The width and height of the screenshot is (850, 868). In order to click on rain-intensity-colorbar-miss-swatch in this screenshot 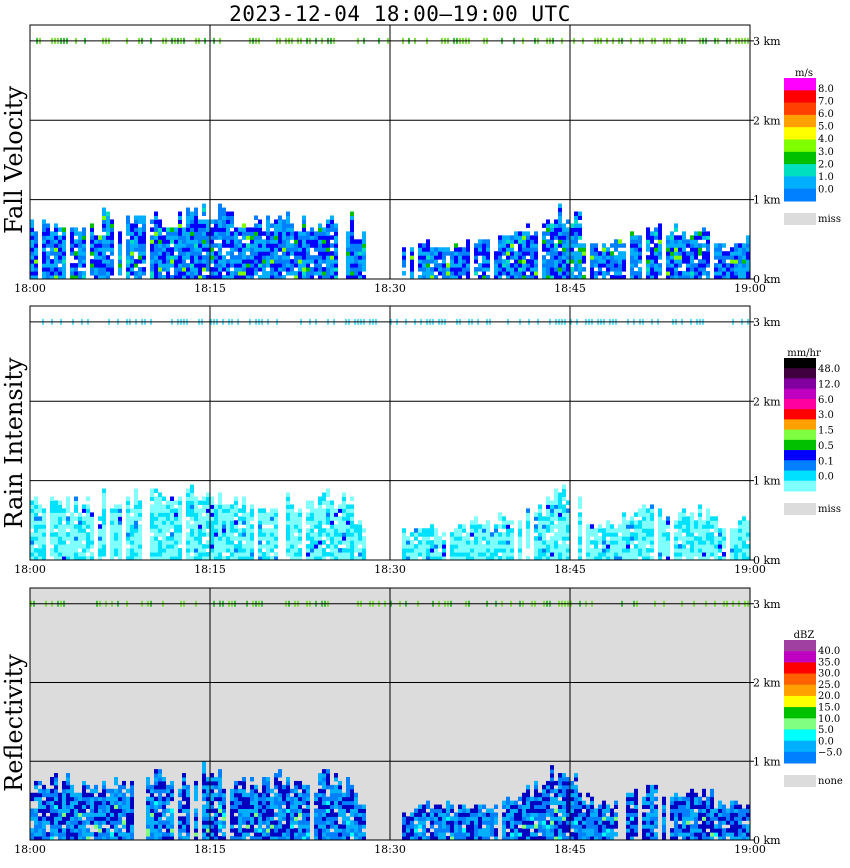, I will do `click(800, 509)`.